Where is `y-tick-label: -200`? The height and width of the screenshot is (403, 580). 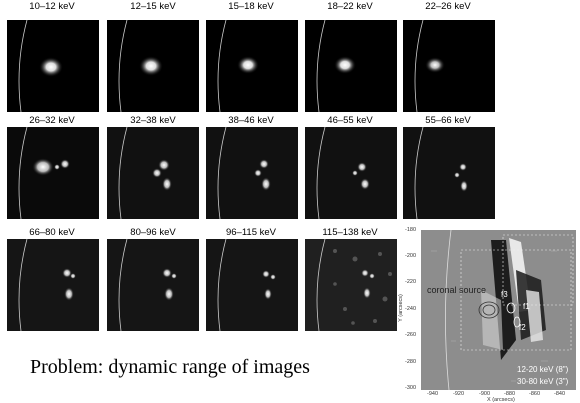 y-tick-label: -200 is located at coordinates (411, 256).